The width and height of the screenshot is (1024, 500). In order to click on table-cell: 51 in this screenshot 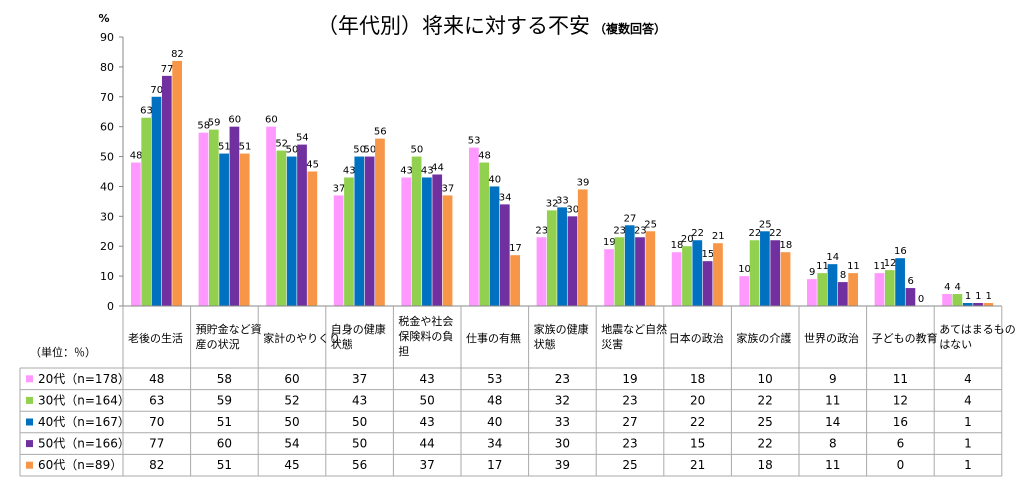, I will do `click(224, 422)`.